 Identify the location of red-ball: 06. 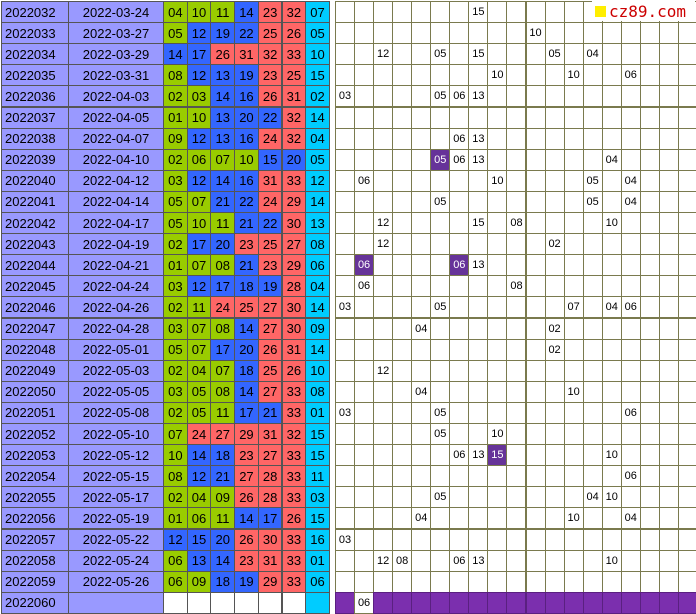
(175, 560).